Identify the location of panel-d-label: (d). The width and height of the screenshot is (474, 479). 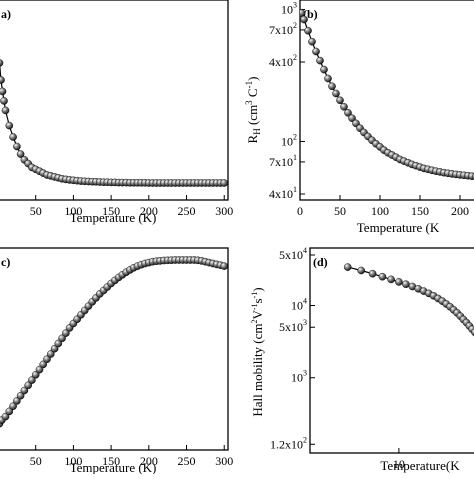
(320, 262).